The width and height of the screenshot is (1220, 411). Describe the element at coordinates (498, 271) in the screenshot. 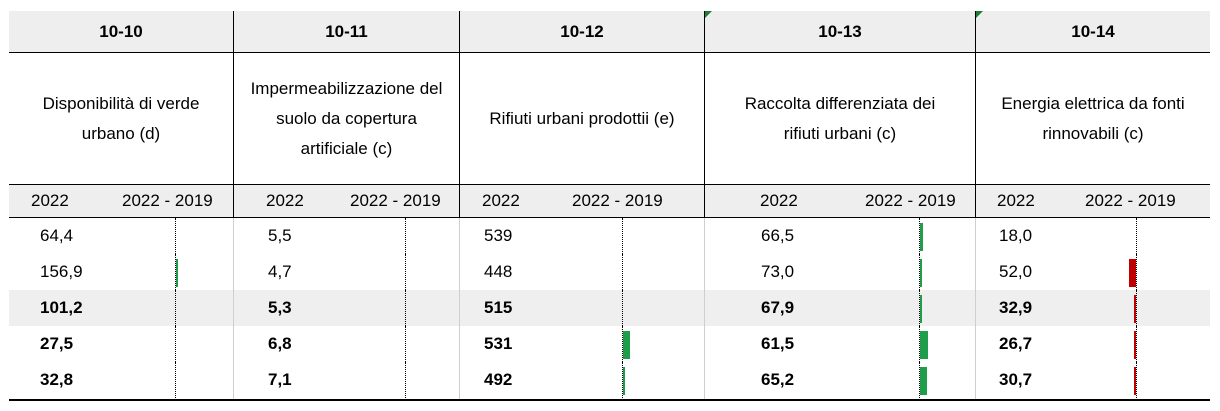

I see `value-cell: 448` at that location.